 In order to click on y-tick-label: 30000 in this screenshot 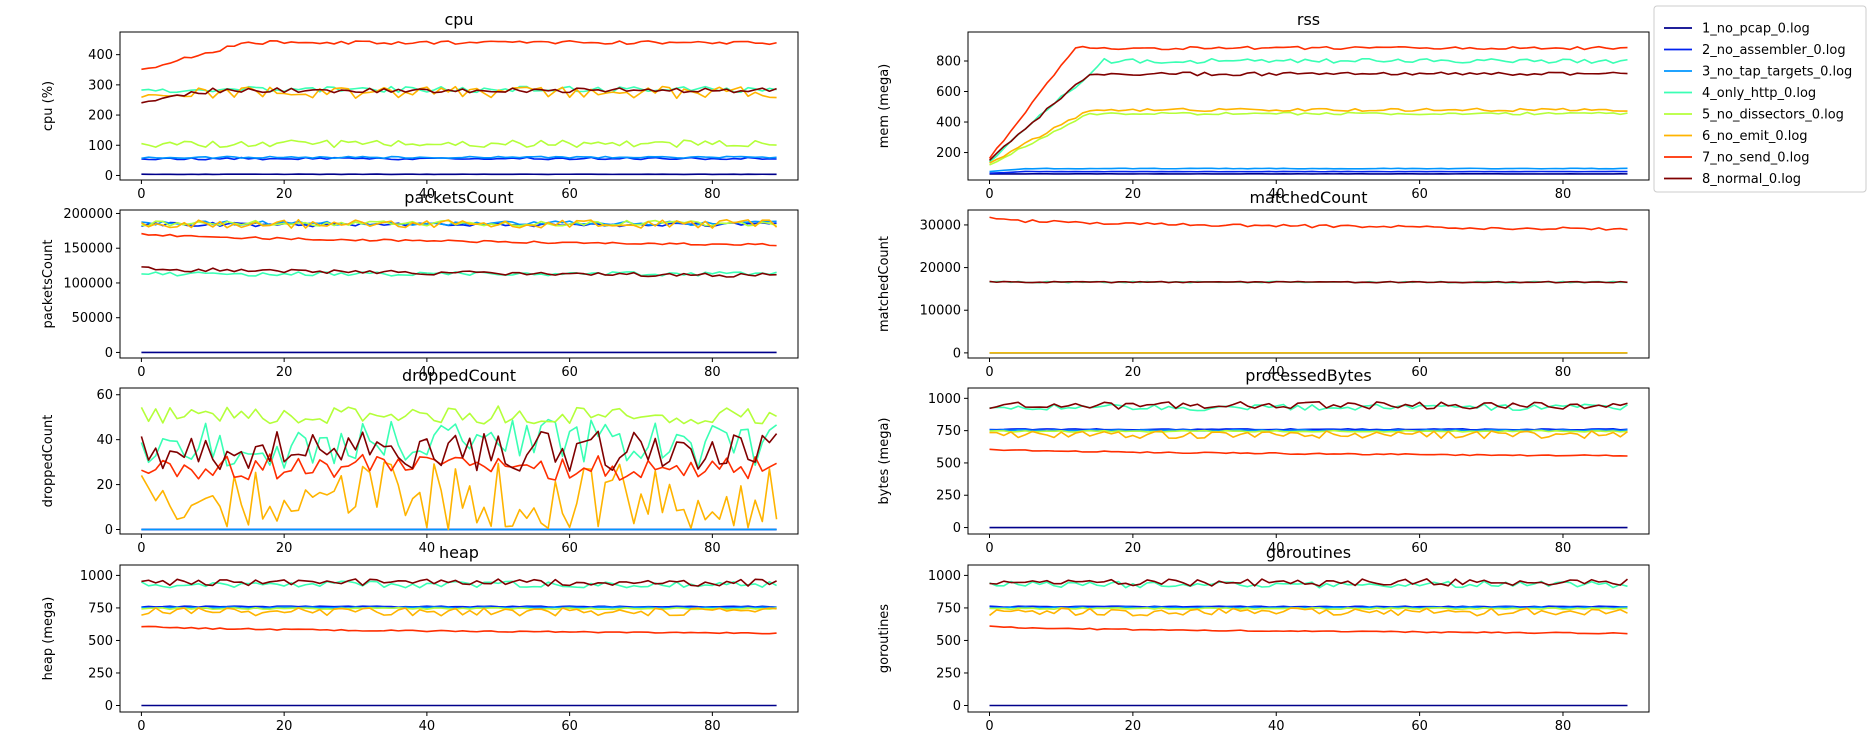, I will do `click(940, 225)`.